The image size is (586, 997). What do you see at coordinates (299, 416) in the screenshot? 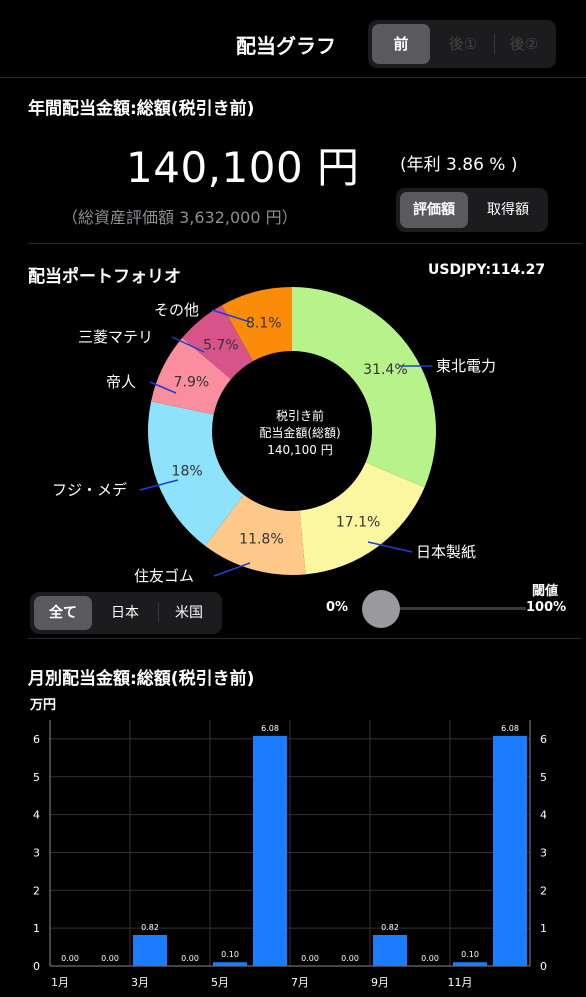
I see `donut-center-line-1: 税引き前` at bounding box center [299, 416].